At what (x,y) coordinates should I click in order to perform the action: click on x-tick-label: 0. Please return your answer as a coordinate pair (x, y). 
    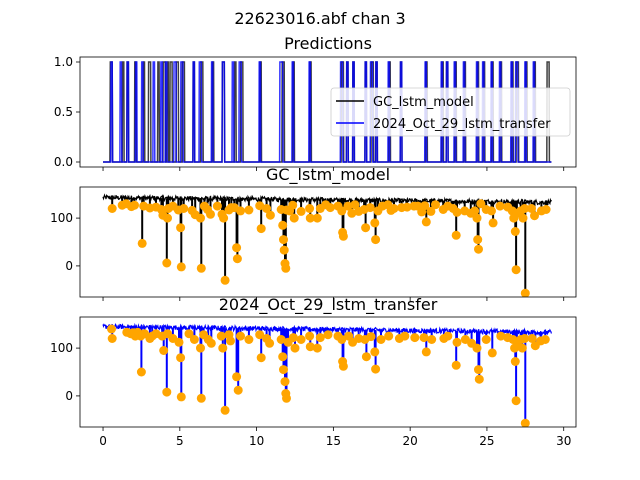
    Looking at the image, I should click on (103, 441).